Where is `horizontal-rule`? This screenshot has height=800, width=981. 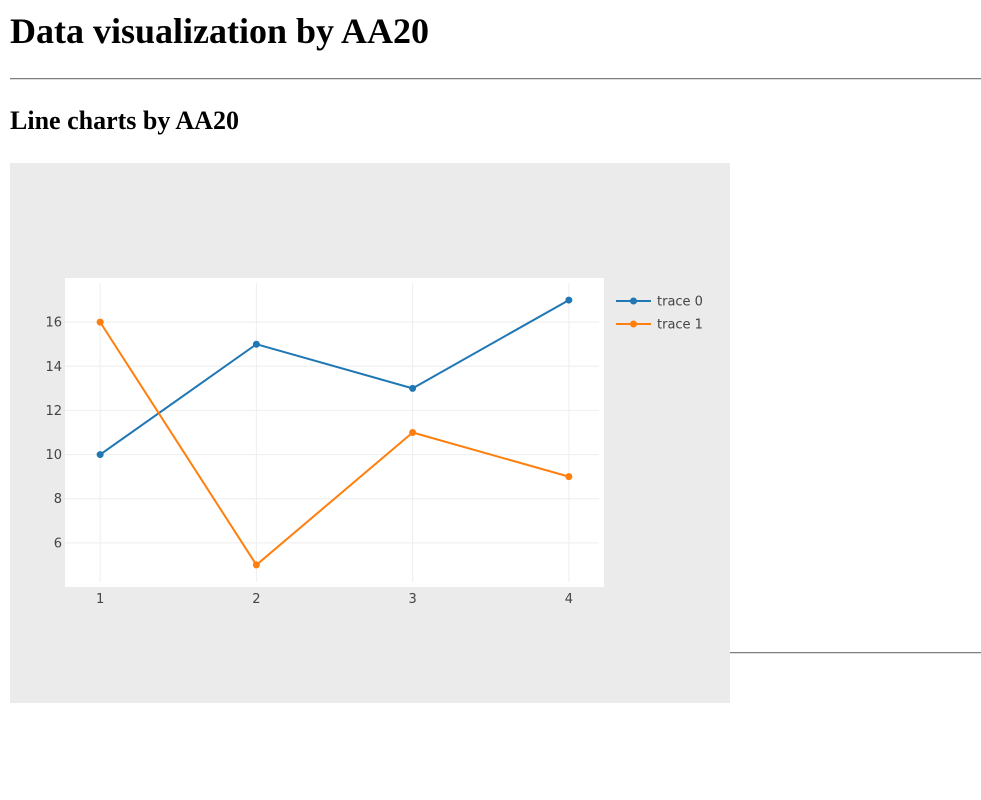 horizontal-rule is located at coordinates (495, 79).